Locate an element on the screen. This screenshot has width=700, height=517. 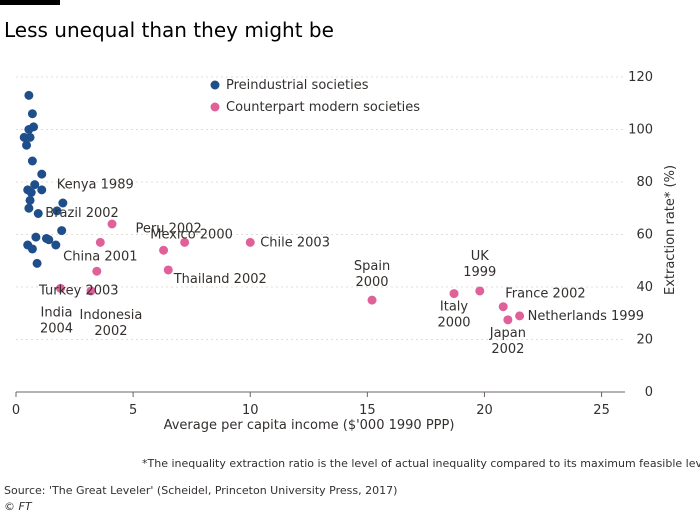
chart-title: Less unequal than they might be is located at coordinates (169, 30).